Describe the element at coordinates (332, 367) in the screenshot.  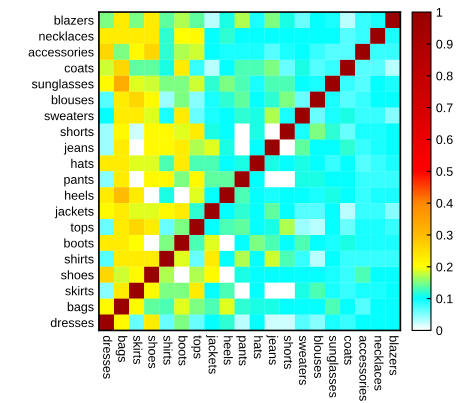
I see `x-tick-label: sunglasses` at that location.